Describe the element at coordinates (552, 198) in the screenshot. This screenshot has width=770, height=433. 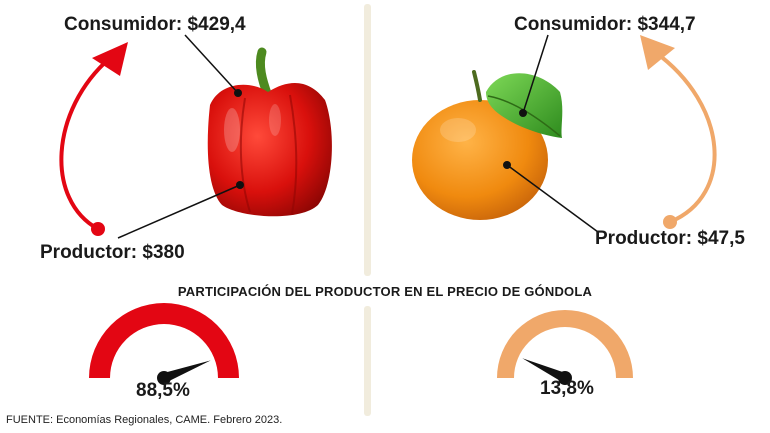
I see `right-producer-pointer` at that location.